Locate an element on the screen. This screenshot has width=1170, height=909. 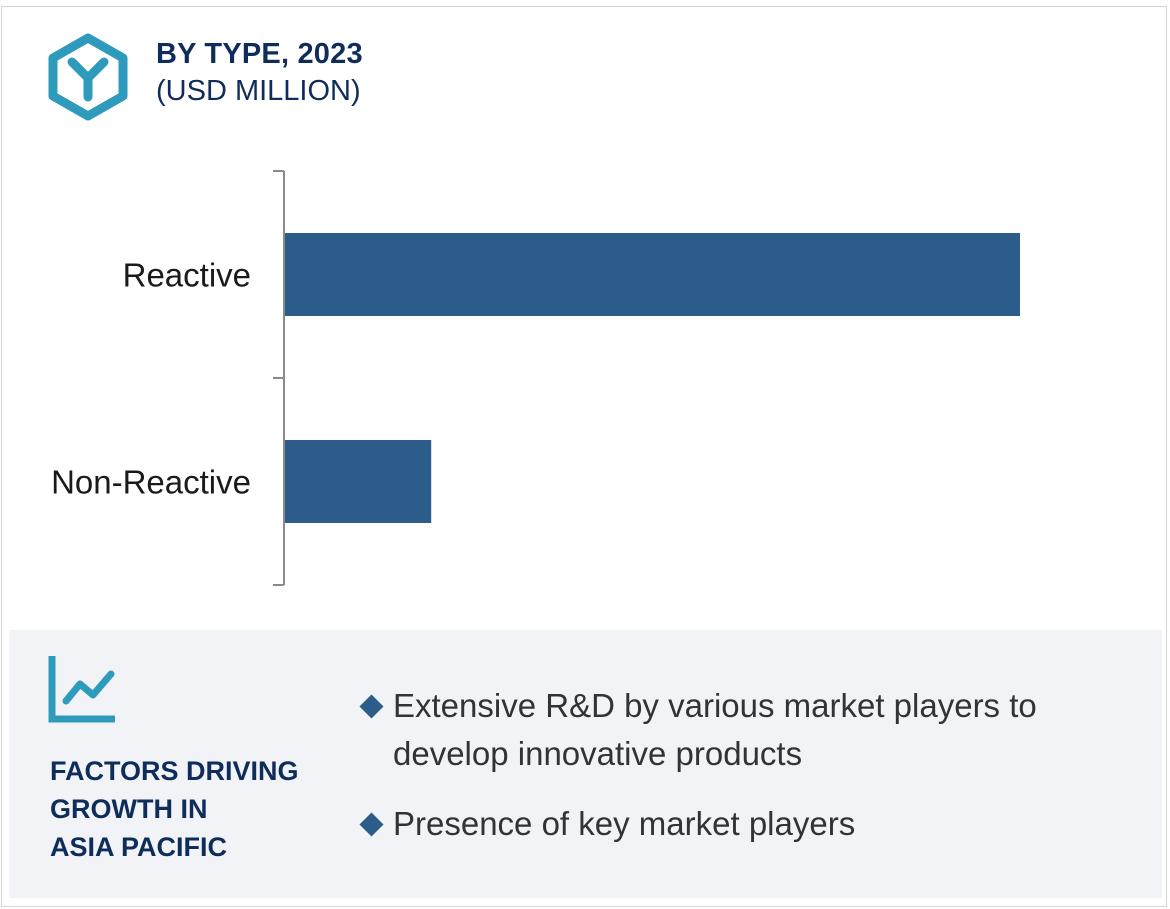
bar-reactive is located at coordinates (652, 274).